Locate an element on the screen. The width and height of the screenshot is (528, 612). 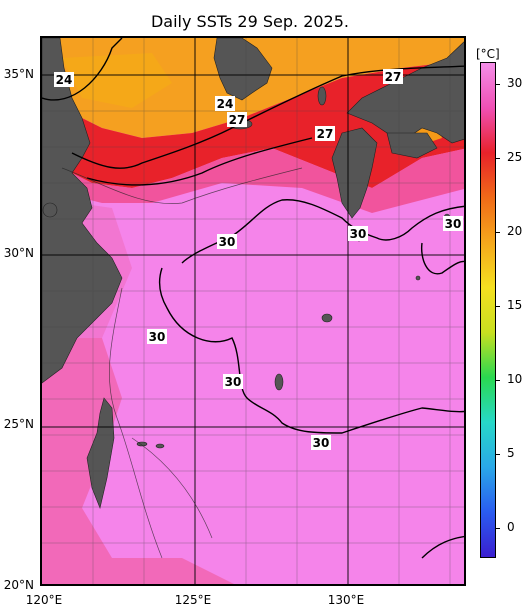
contour-label-24b: 24 is located at coordinates (225, 103).